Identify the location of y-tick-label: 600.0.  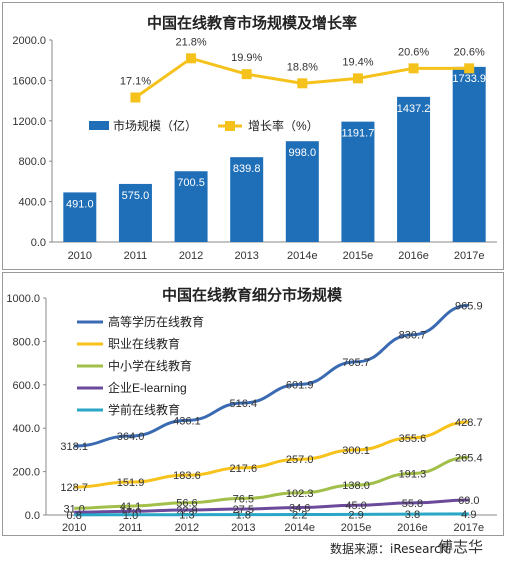
(26, 386).